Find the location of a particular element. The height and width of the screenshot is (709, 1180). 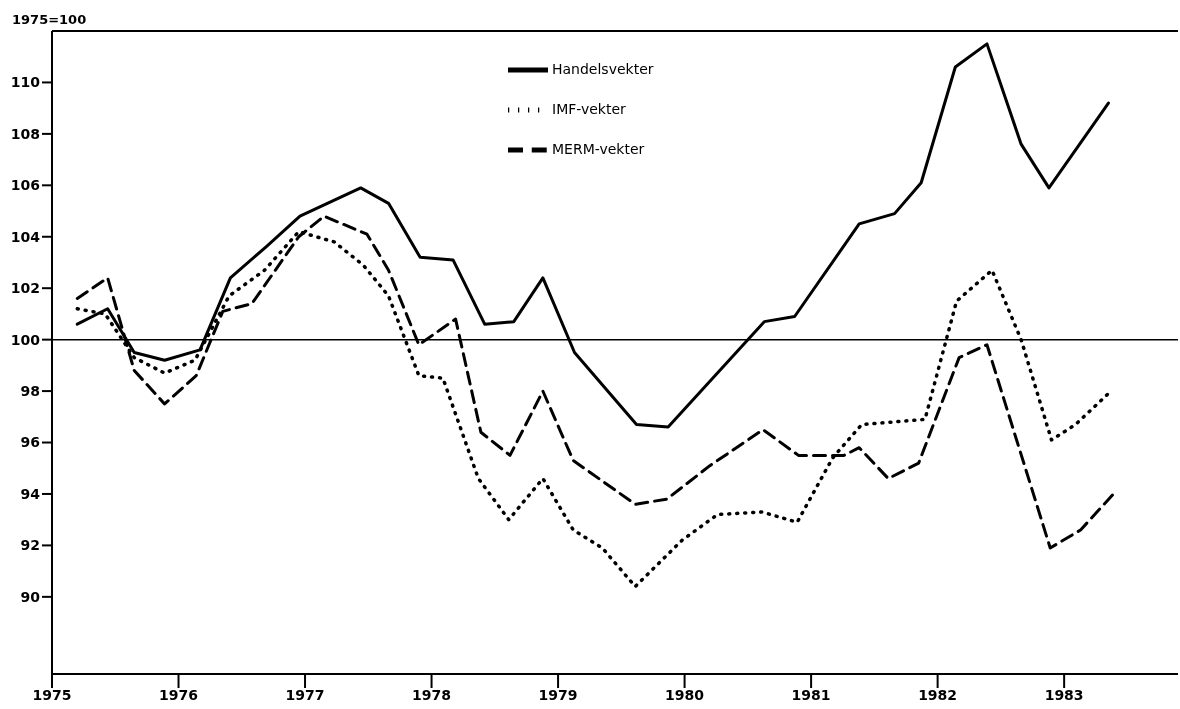

x-tick-label: 1980 is located at coordinates (685, 694).